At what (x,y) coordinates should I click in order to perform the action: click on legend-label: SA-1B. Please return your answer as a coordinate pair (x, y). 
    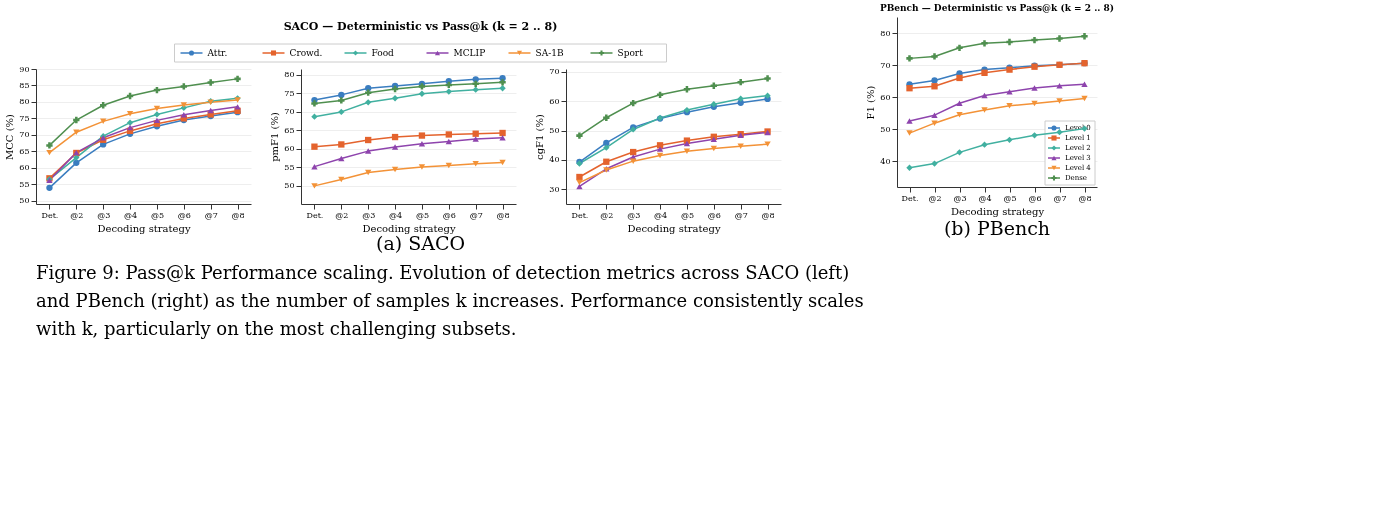
    Looking at the image, I should click on (549, 53).